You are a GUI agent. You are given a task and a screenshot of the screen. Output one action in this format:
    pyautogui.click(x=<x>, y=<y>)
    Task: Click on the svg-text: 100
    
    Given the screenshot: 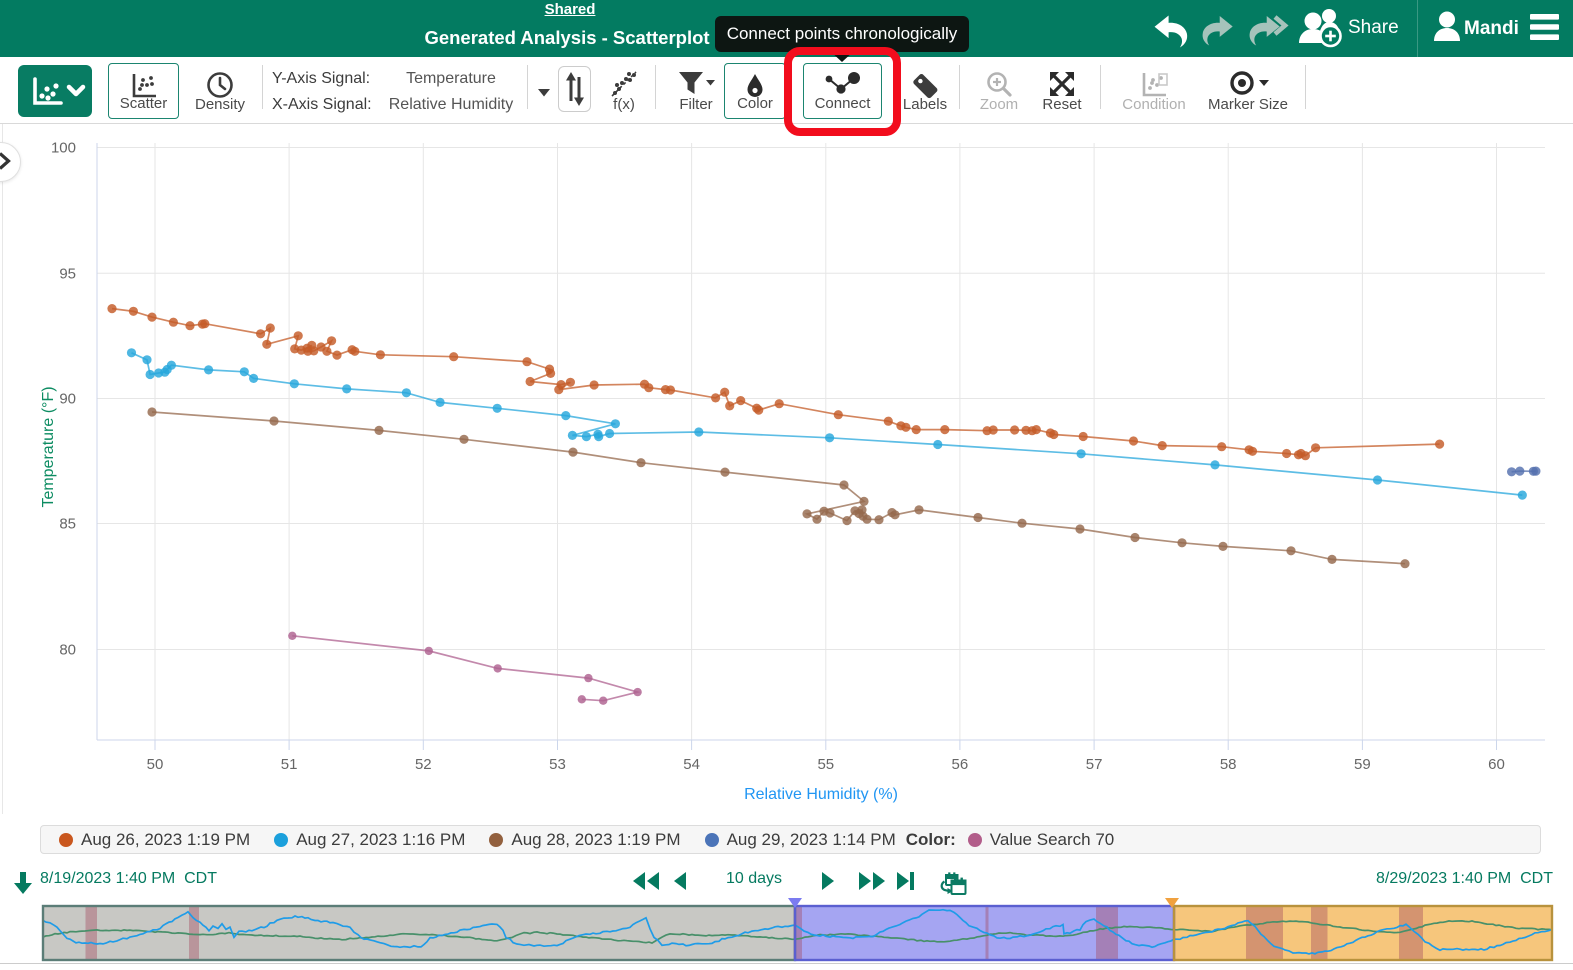 What is the action you would take?
    pyautogui.click(x=63, y=148)
    